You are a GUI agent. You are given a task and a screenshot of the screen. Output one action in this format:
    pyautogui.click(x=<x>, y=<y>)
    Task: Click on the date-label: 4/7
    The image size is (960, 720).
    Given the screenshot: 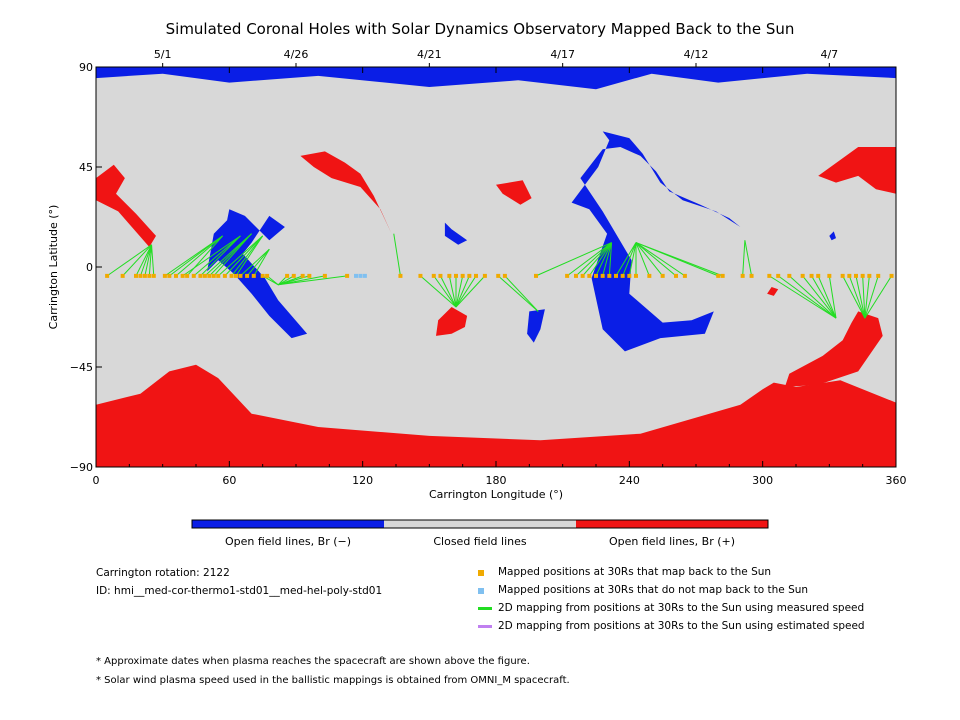 What is the action you would take?
    pyautogui.click(x=829, y=54)
    